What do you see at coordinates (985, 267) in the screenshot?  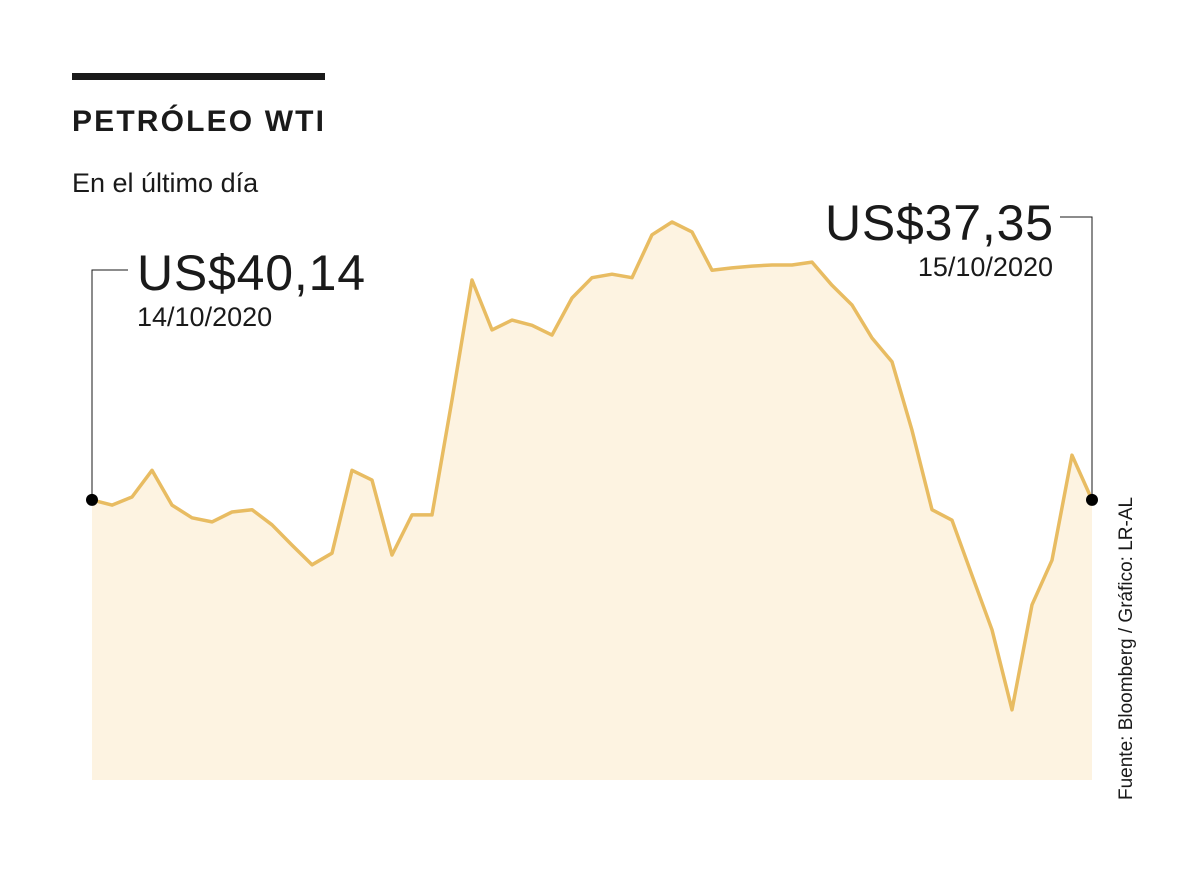 I see `annotation-date: 15/10/2020` at bounding box center [985, 267].